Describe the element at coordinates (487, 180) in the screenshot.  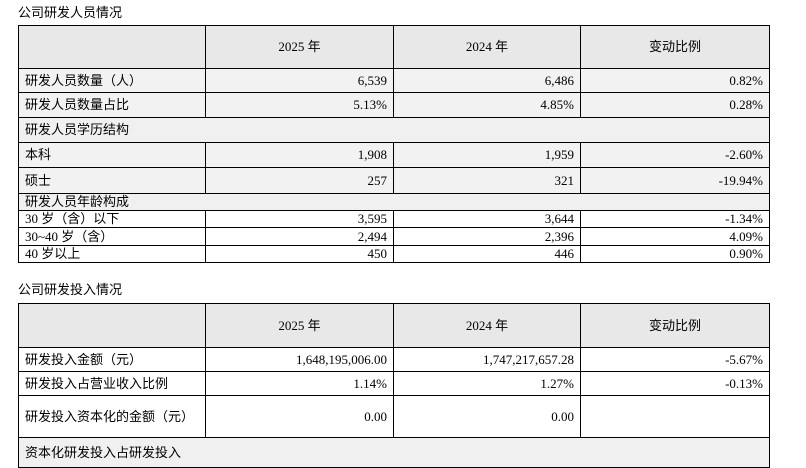
I see `value-cell: 321` at that location.